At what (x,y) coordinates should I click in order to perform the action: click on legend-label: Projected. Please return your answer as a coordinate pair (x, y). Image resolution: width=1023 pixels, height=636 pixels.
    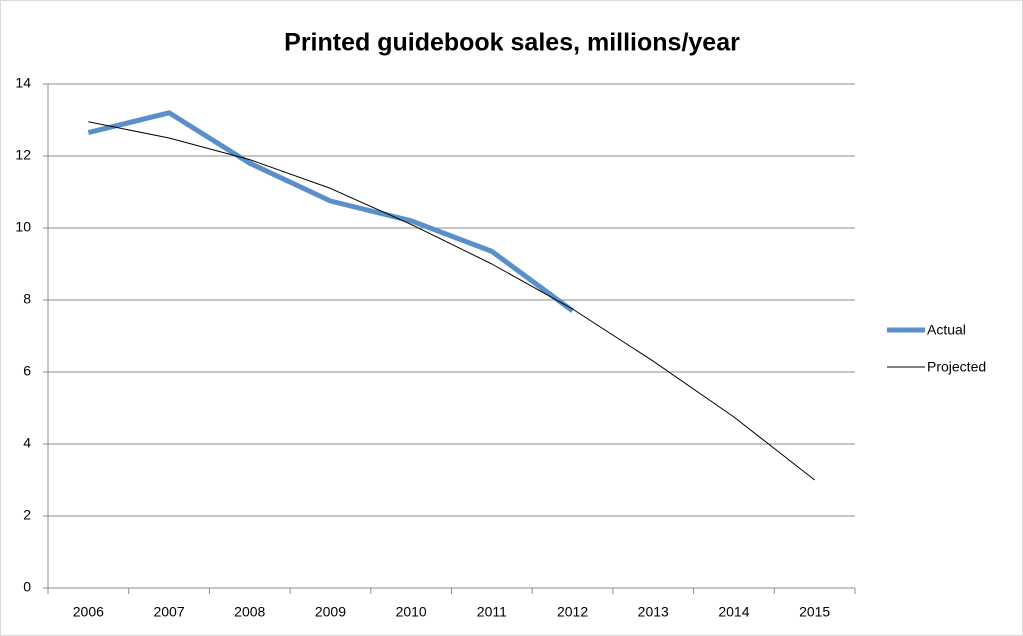
    Looking at the image, I should click on (956, 367).